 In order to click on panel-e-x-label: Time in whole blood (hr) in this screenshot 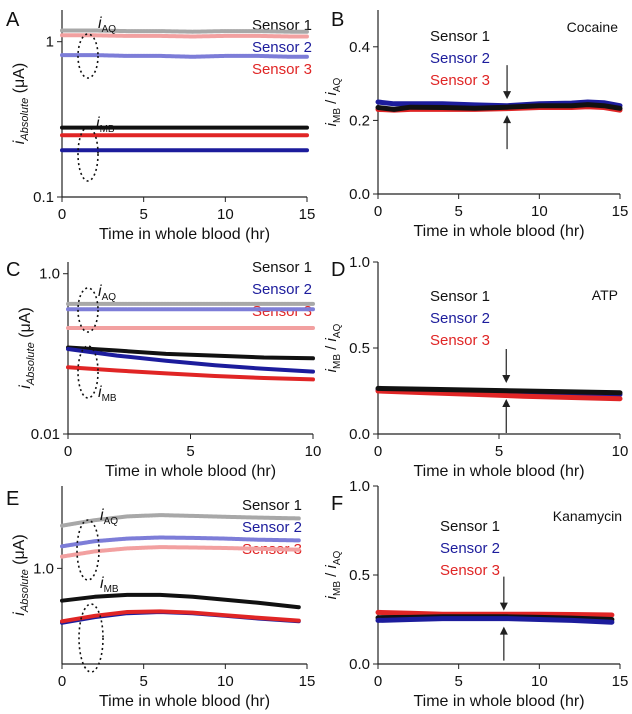, I will do `click(184, 701)`.